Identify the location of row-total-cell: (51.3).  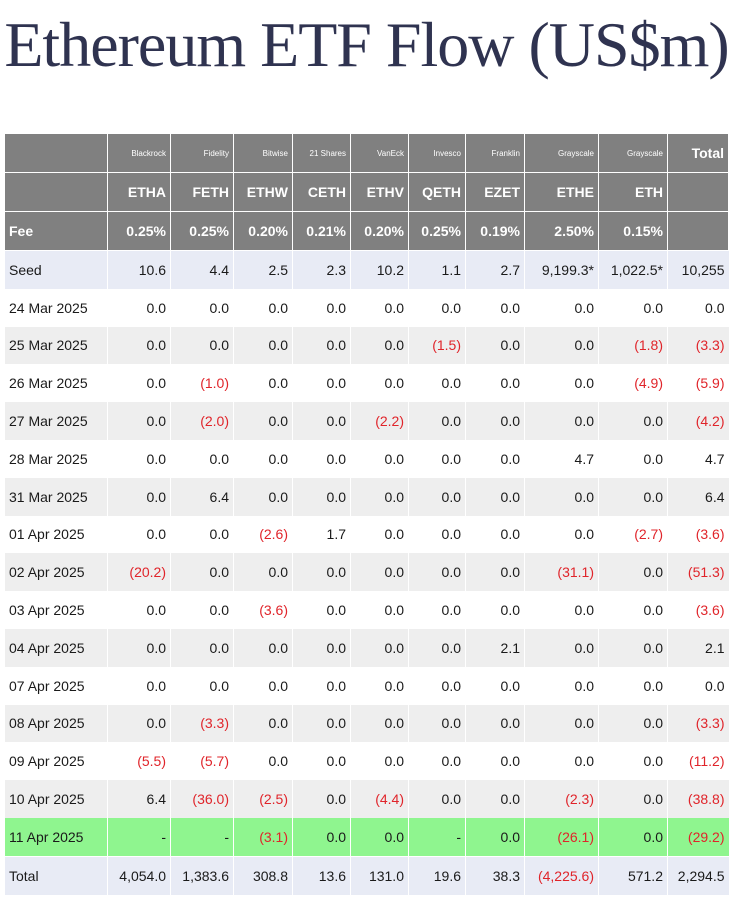
(698, 572).